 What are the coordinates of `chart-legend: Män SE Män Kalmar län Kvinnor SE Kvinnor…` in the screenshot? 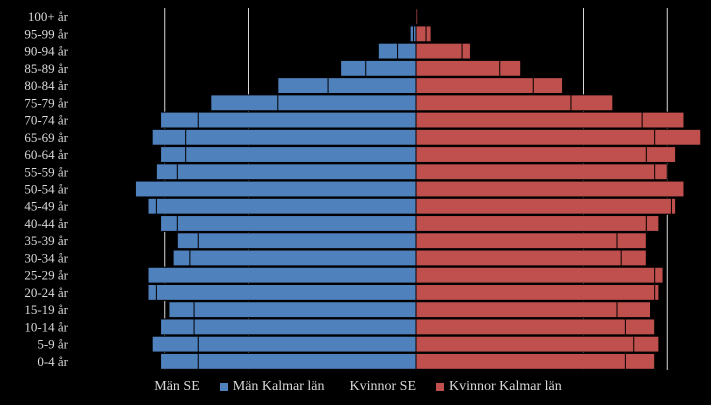 It's located at (355, 387).